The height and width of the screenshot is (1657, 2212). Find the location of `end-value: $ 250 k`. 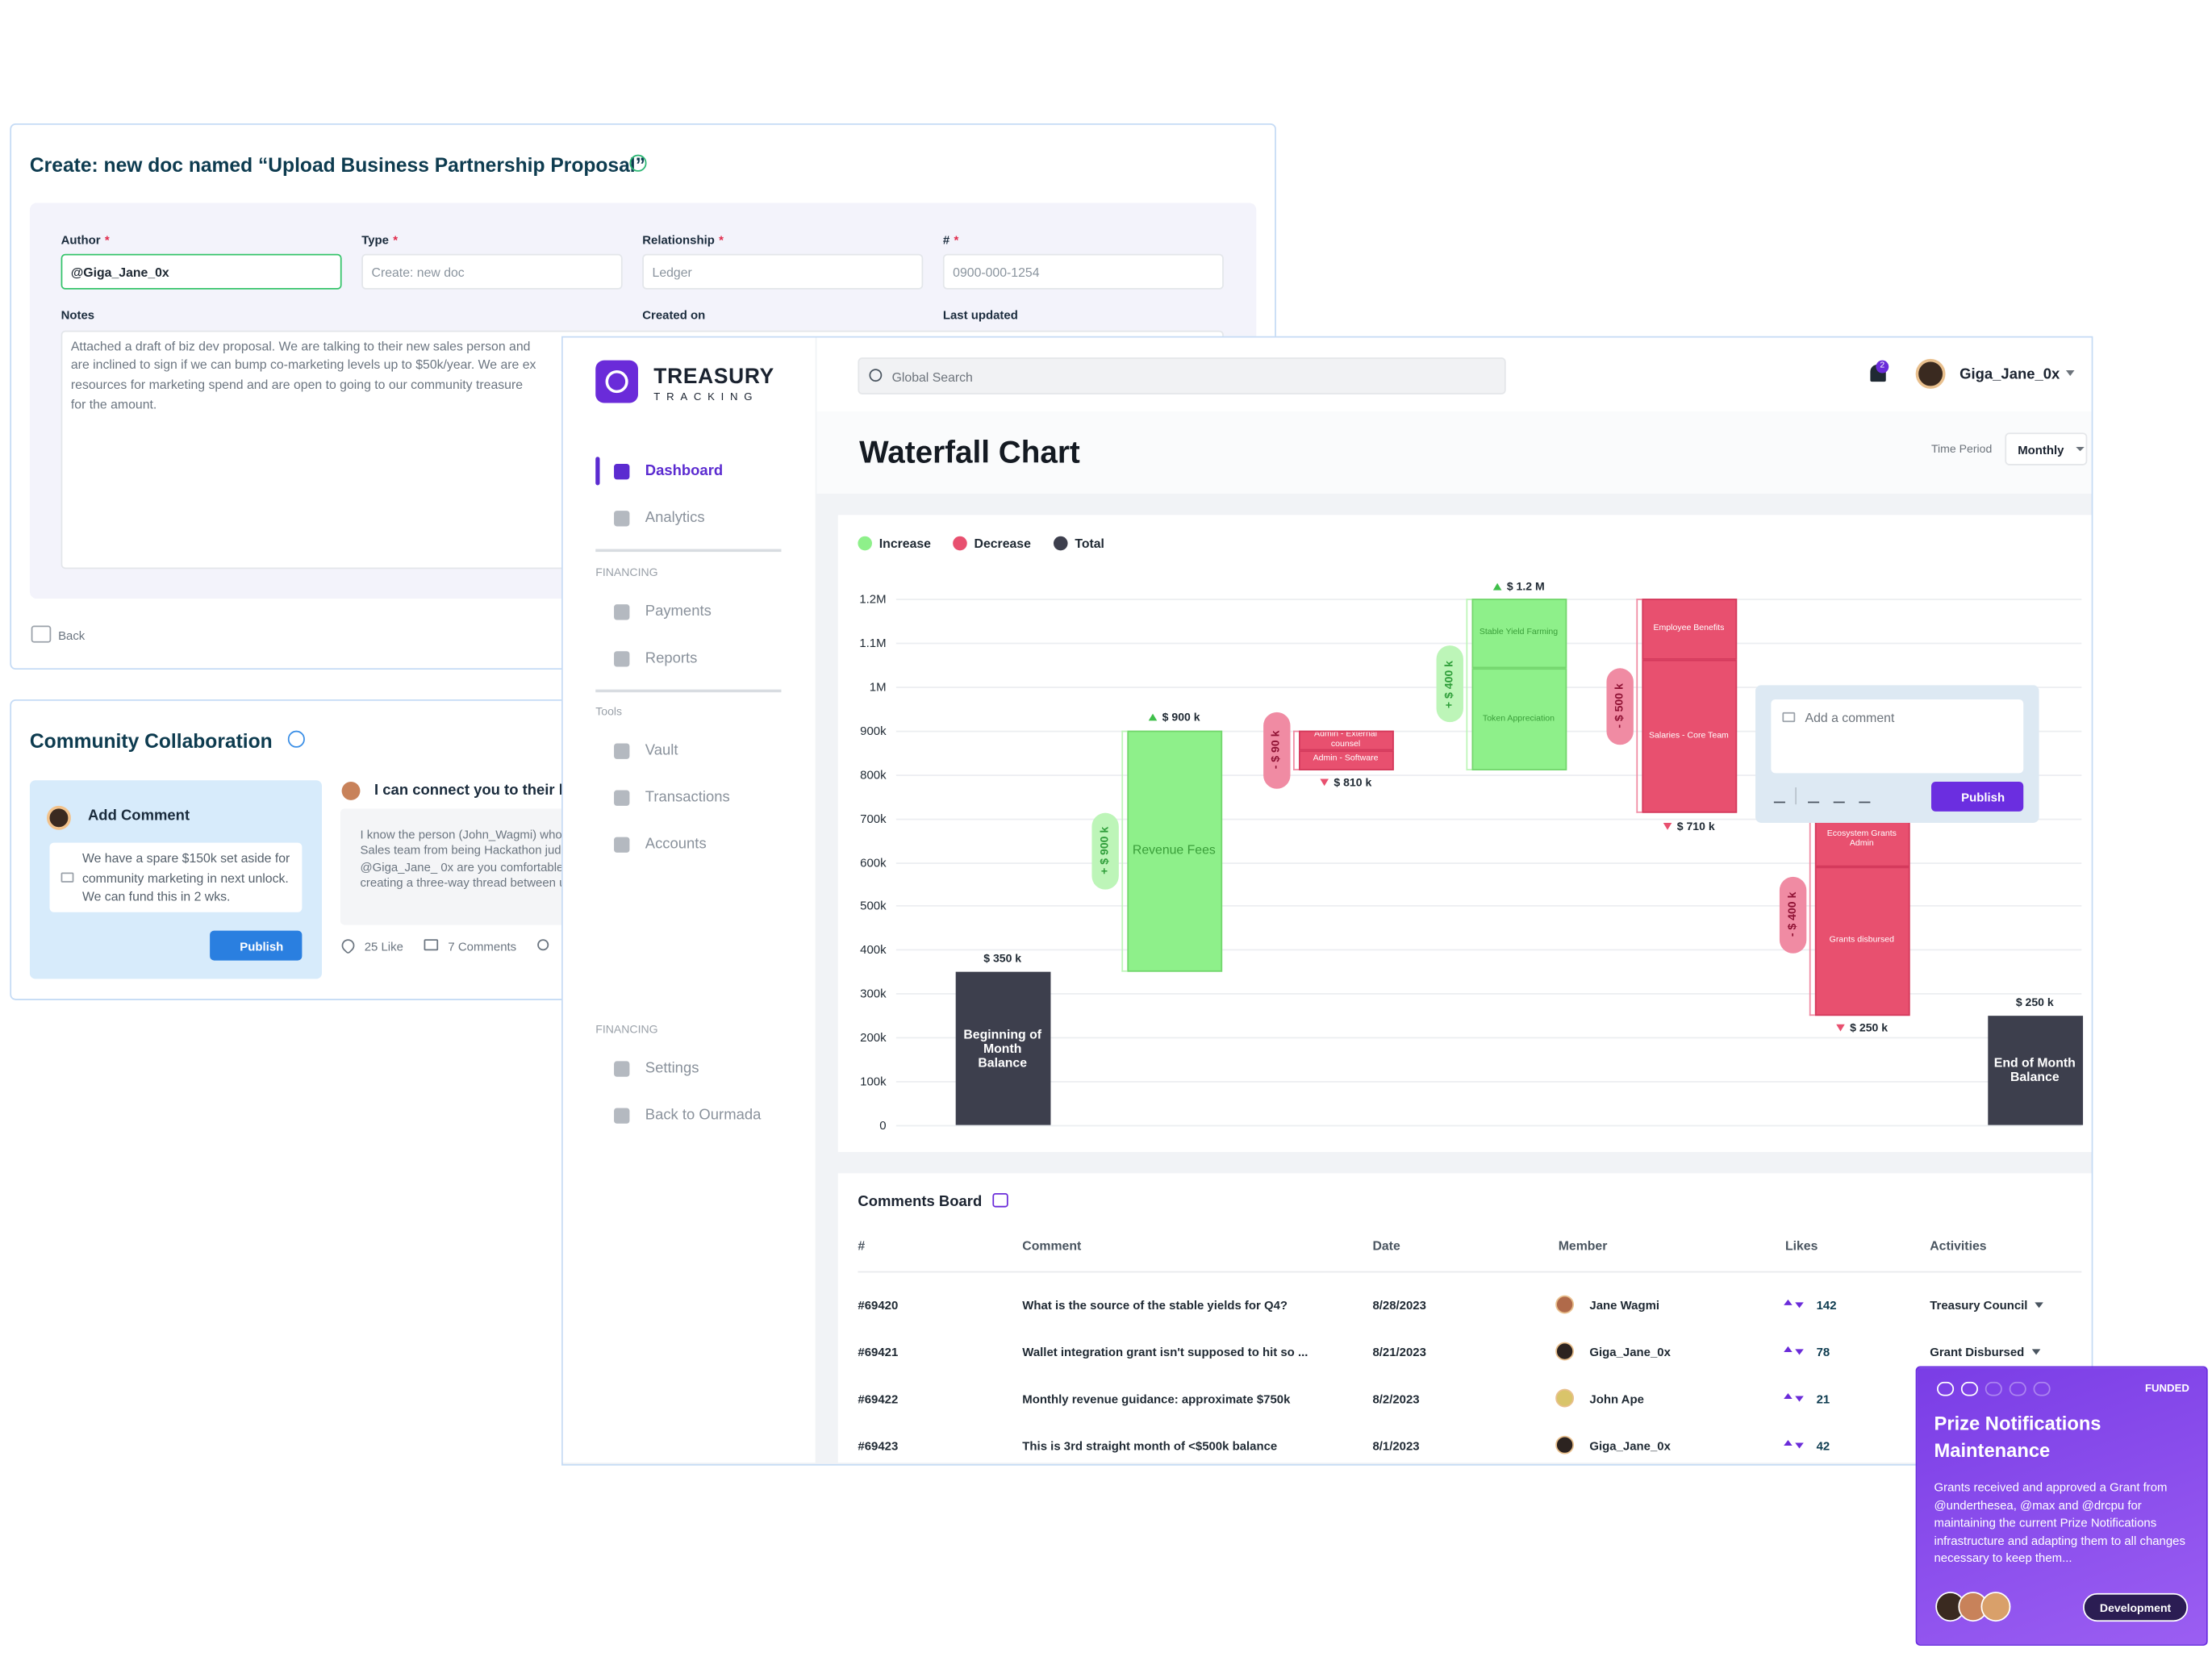

end-value: $ 250 k is located at coordinates (1869, 1028).